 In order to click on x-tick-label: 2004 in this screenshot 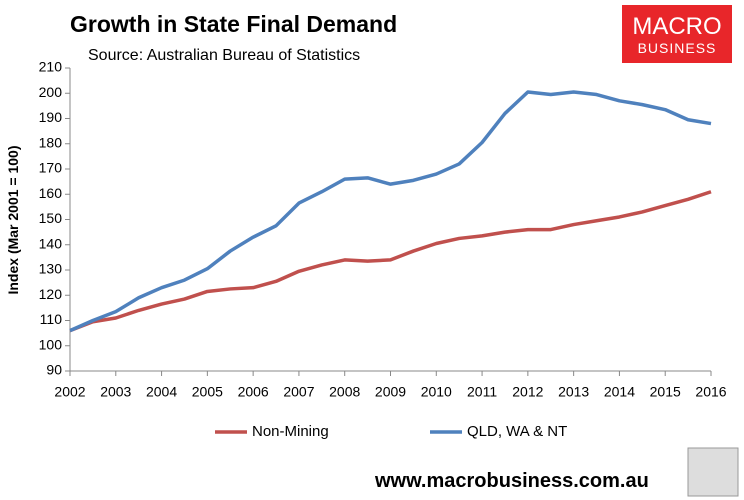, I will do `click(161, 392)`.